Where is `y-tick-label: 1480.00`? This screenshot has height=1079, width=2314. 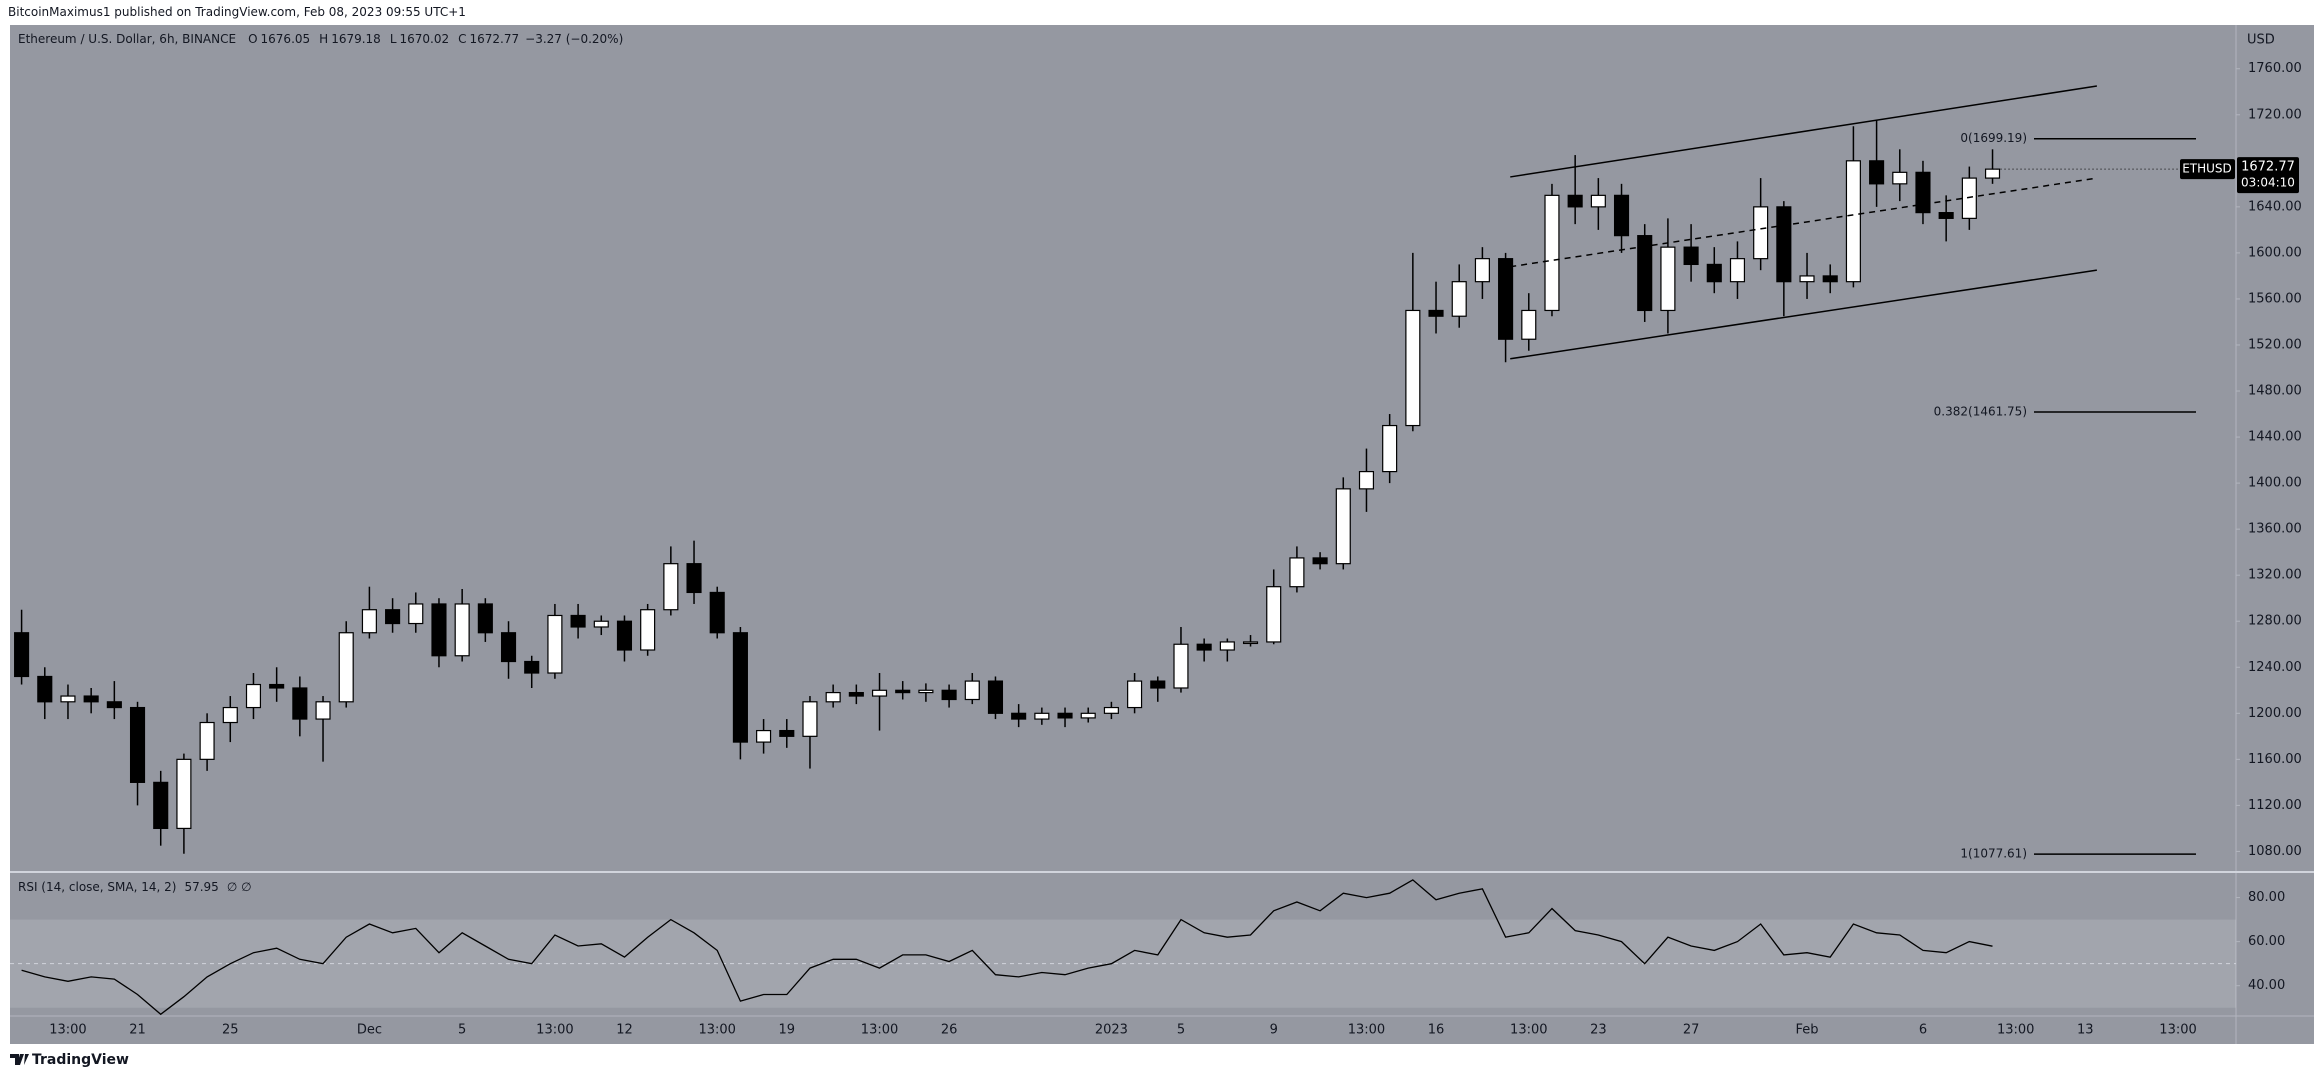
y-tick-label: 1480.00 is located at coordinates (2275, 391).